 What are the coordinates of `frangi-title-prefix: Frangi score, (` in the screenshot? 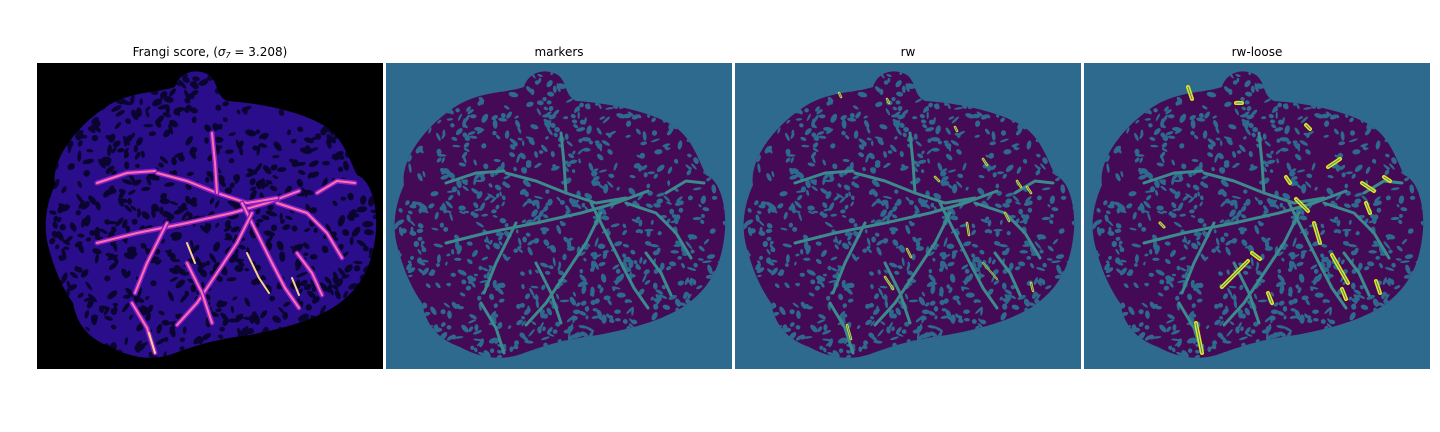 It's located at (175, 52).